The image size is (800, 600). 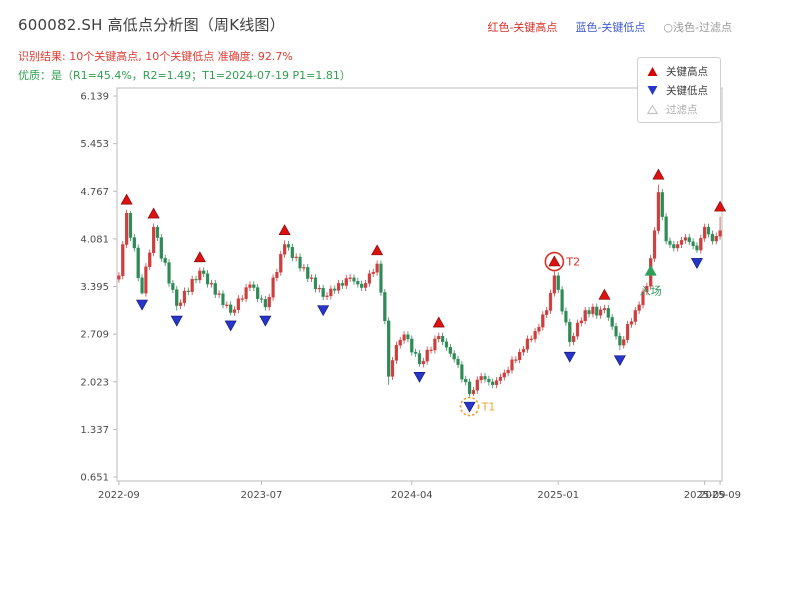 I want to click on y-axis-tick-label: 2.023, so click(x=94, y=382).